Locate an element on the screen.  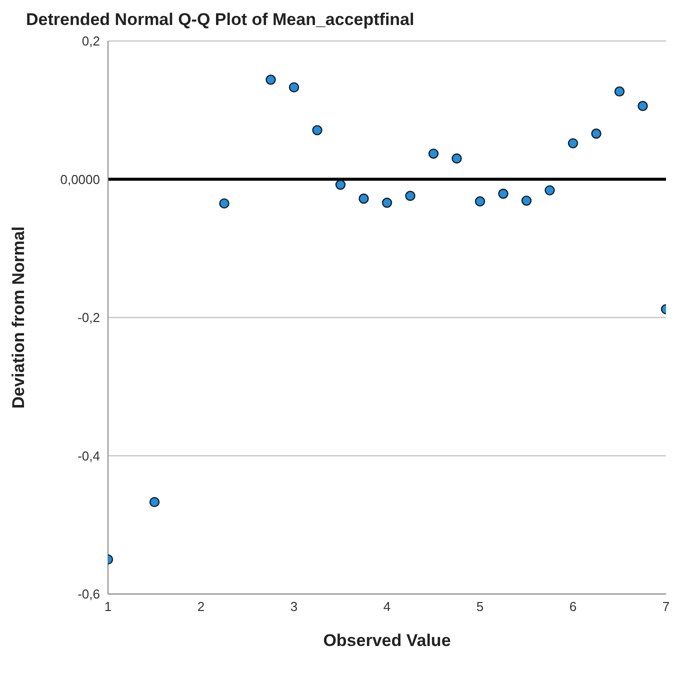
chart-title: Detrended Normal Q-Q Plot of Mean_acceptfinal is located at coordinates (220, 20).